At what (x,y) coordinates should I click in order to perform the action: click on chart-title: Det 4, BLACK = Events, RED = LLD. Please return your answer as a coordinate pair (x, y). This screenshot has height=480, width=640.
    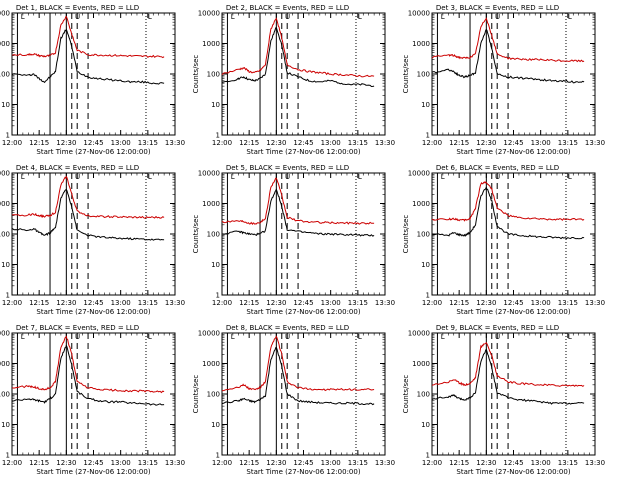
    Looking at the image, I should click on (77, 168).